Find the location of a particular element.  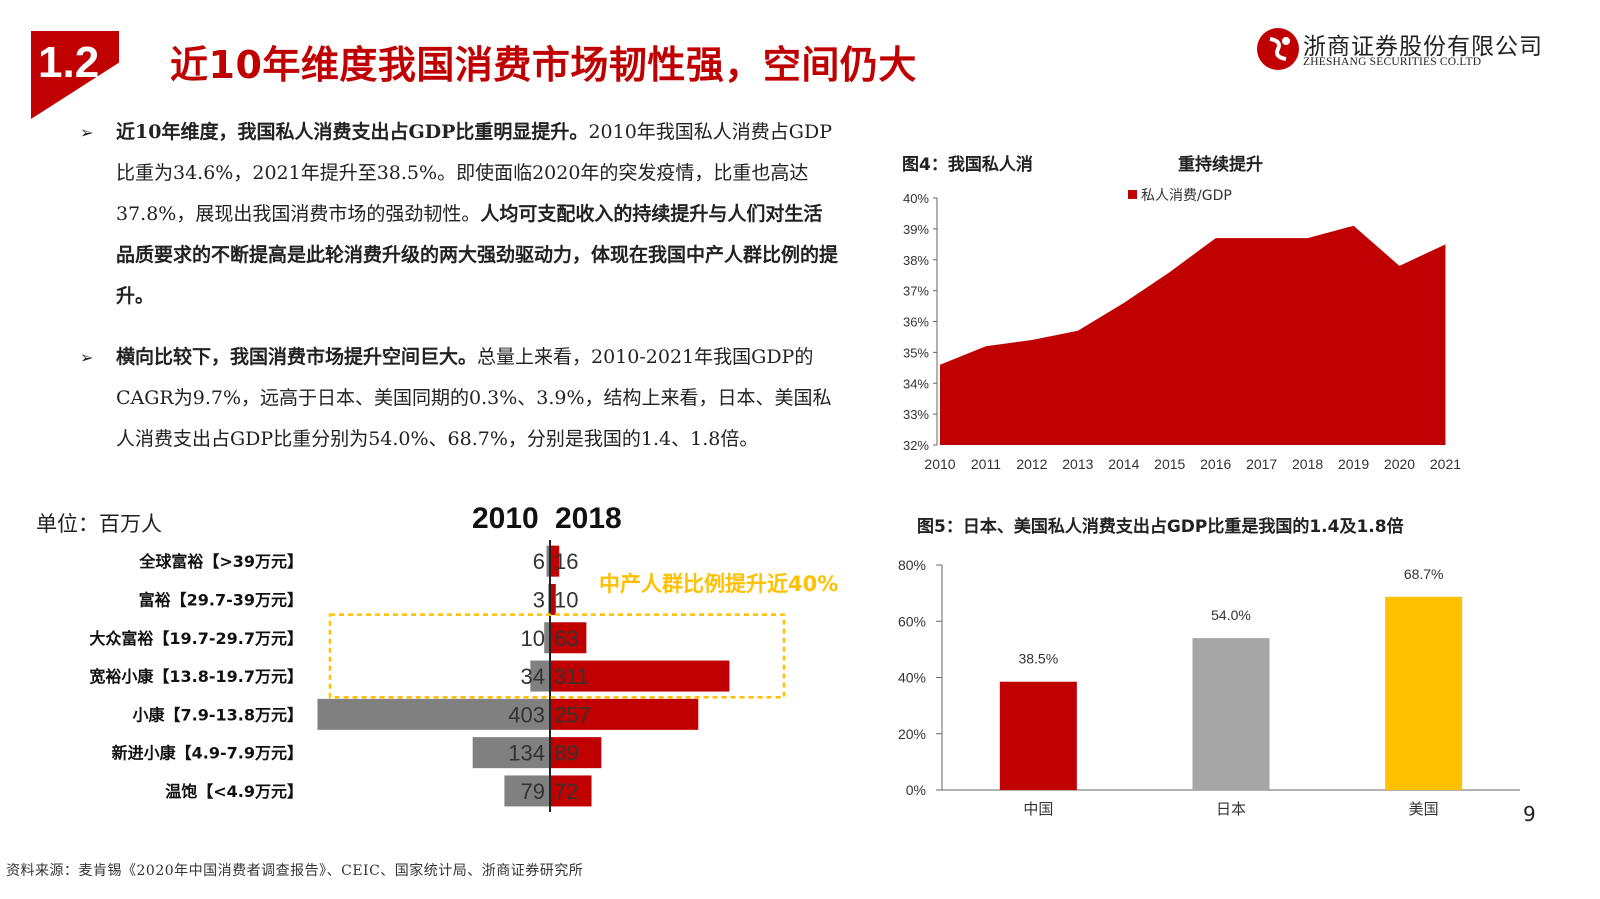

y-tick-label: 38% is located at coordinates (916, 260).